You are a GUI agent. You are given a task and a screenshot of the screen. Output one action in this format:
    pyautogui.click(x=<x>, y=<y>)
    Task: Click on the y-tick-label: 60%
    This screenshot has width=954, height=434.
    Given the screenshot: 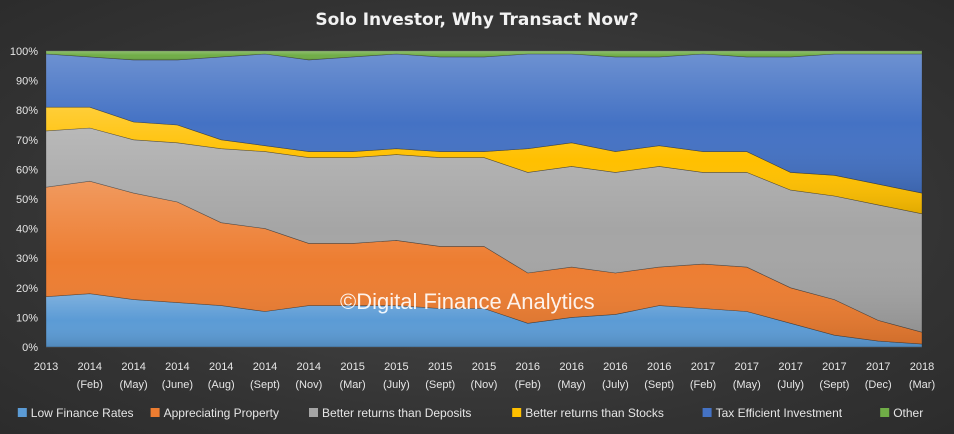 What is the action you would take?
    pyautogui.click(x=27, y=170)
    